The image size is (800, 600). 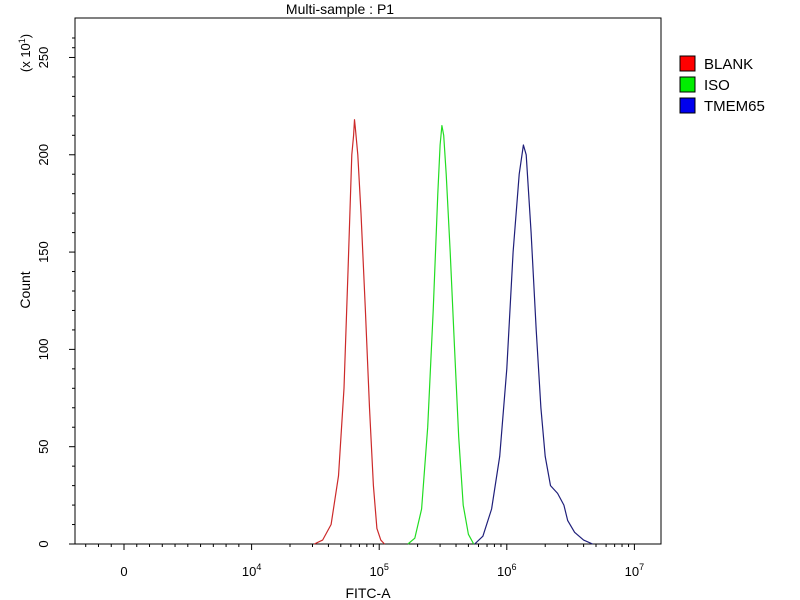 What do you see at coordinates (43, 543) in the screenshot?
I see `y-tick-label: 0` at bounding box center [43, 543].